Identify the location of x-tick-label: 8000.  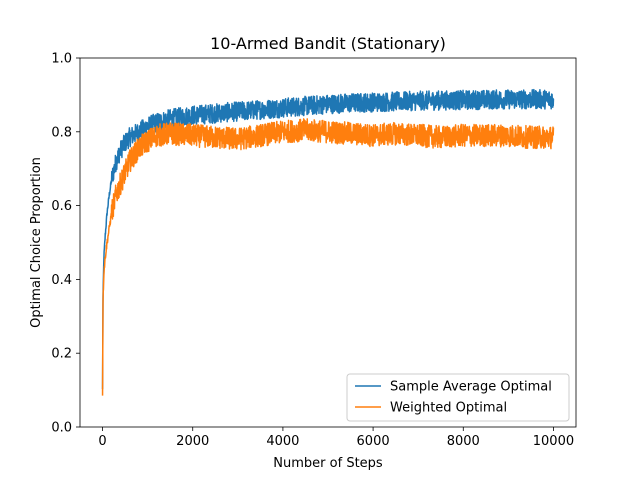
(463, 441).